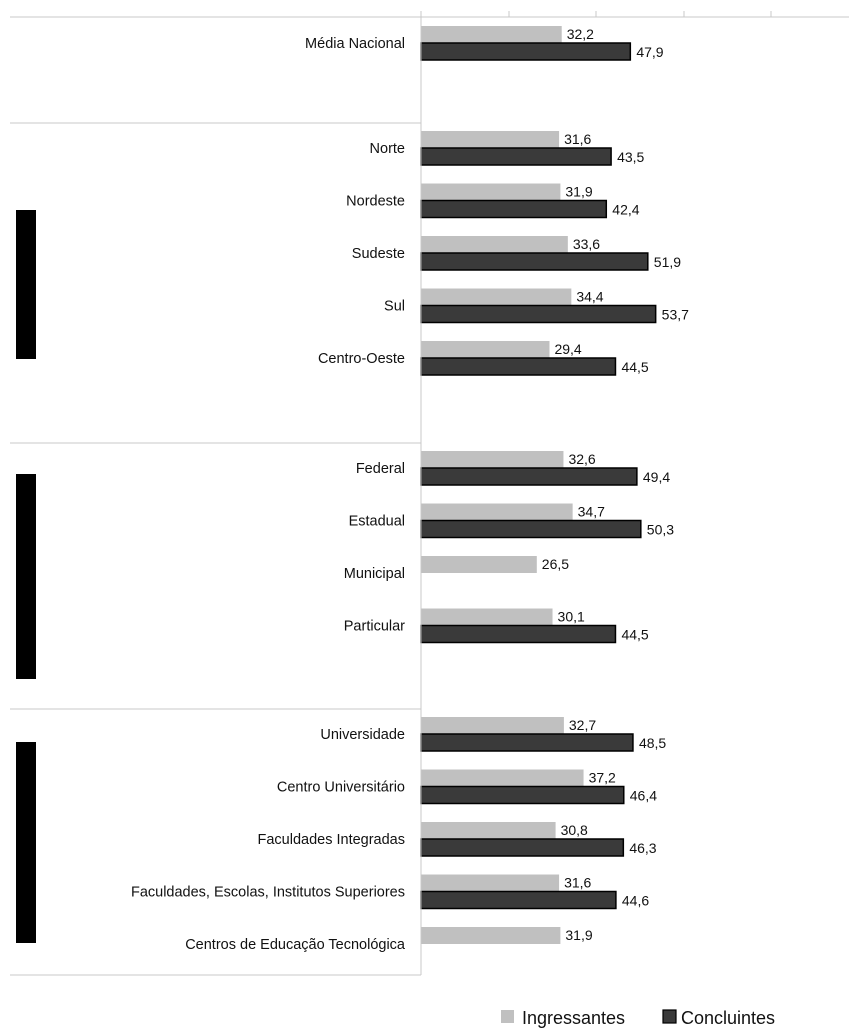 This screenshot has height=1028, width=849. What do you see at coordinates (669, 1016) in the screenshot?
I see `legend-swatch-concluintes` at bounding box center [669, 1016].